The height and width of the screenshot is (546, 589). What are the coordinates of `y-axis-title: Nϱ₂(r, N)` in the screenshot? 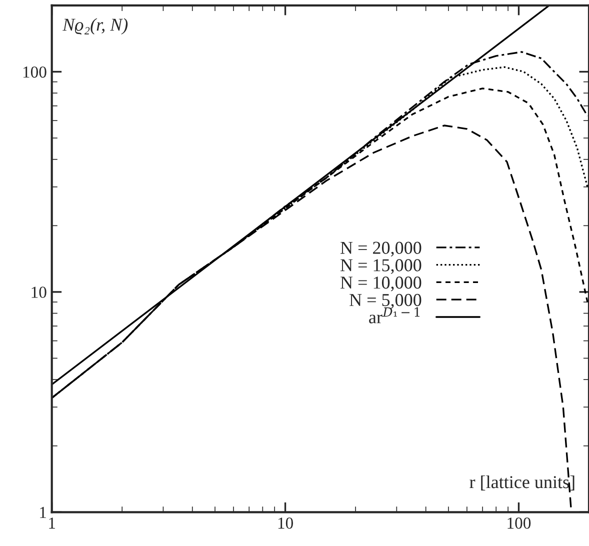 It's located at (95, 26).